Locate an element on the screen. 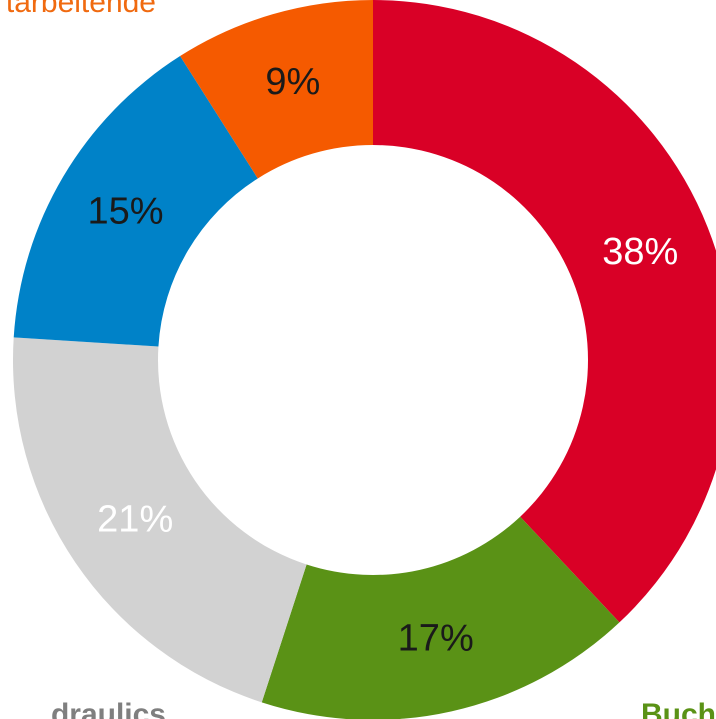 The height and width of the screenshot is (719, 716). value-label: 9% is located at coordinates (292, 82).